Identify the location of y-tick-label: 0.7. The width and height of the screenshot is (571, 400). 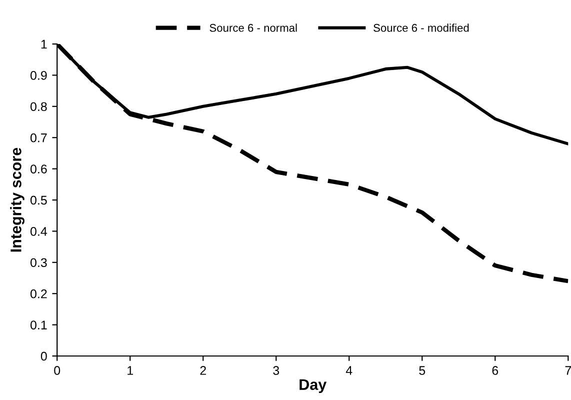
(38, 137).